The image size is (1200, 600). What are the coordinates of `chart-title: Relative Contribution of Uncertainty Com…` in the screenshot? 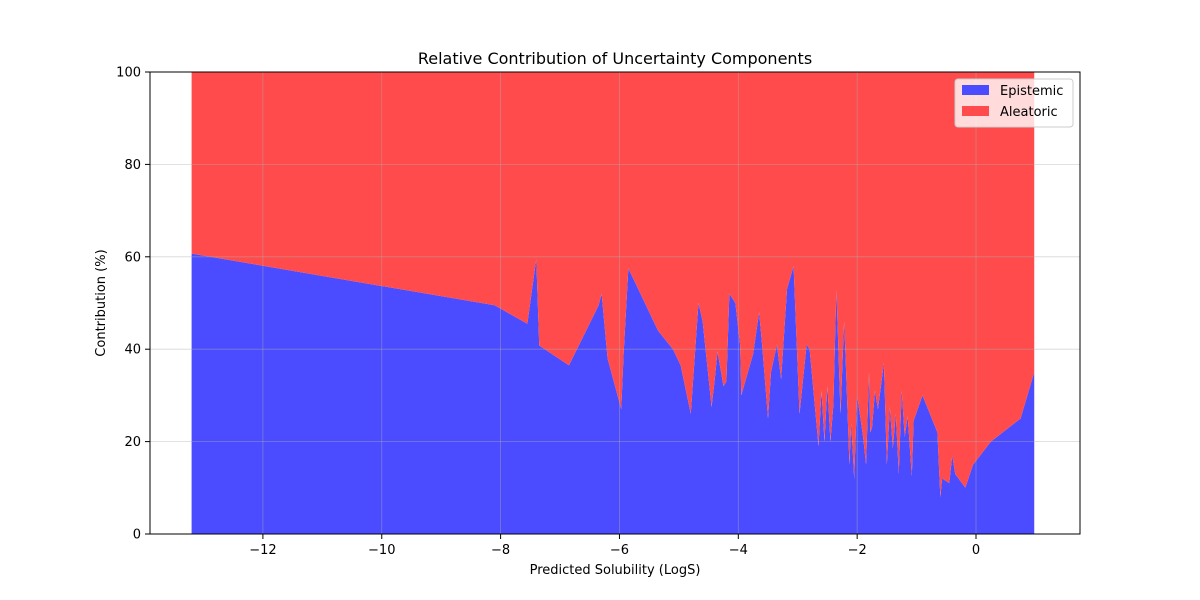 It's located at (615, 58).